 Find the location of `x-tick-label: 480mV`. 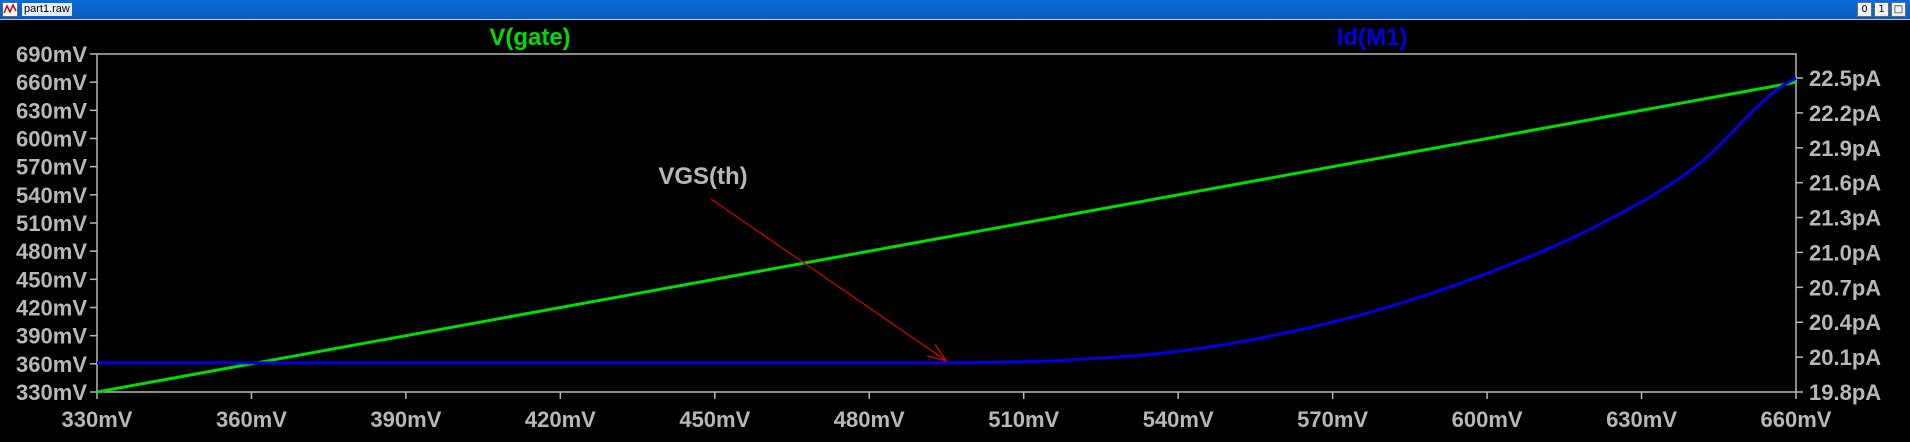

x-tick-label: 480mV is located at coordinates (869, 419).